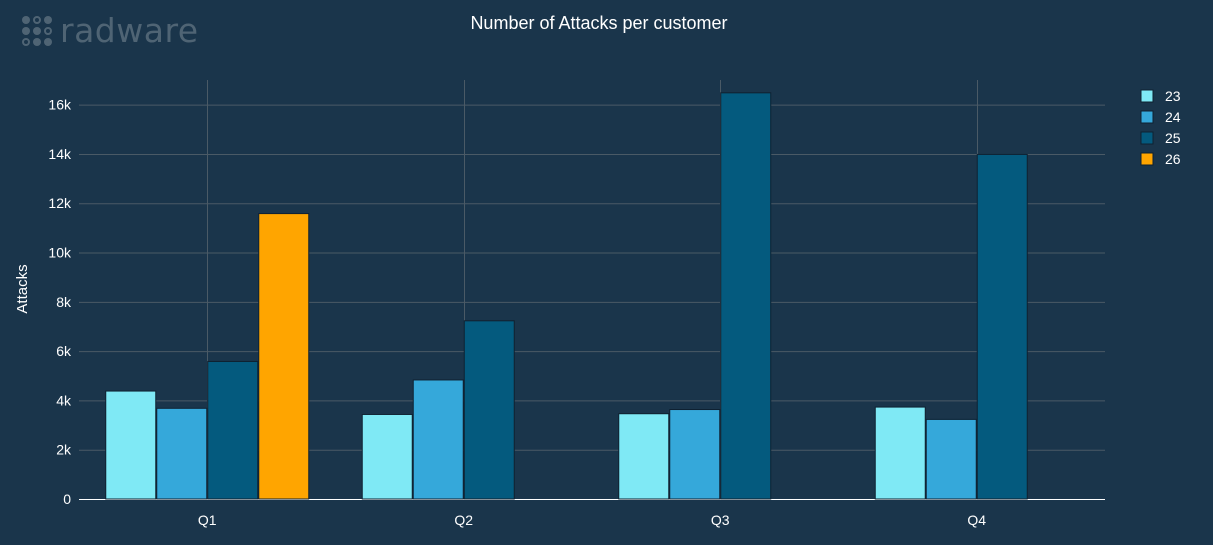 Image resolution: width=1213 pixels, height=545 pixels. I want to click on chart-title: Number of Attacks per customer, so click(598, 23).